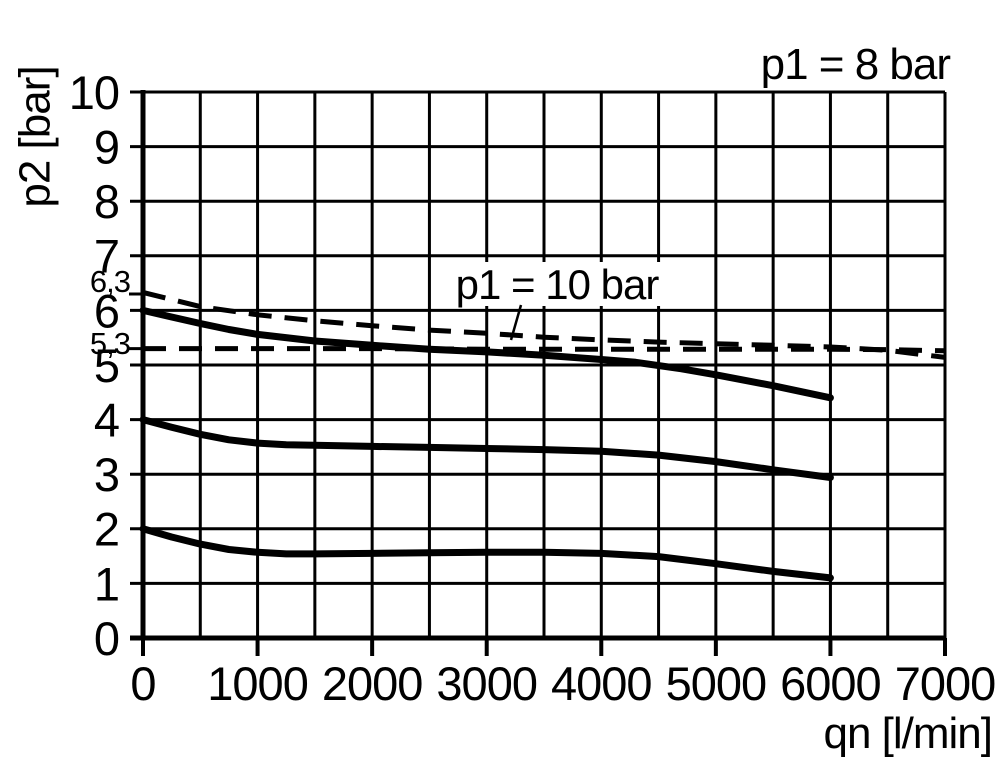 Image resolution: width=1000 pixels, height=764 pixels. I want to click on x-tick-label: 0, so click(142, 683).